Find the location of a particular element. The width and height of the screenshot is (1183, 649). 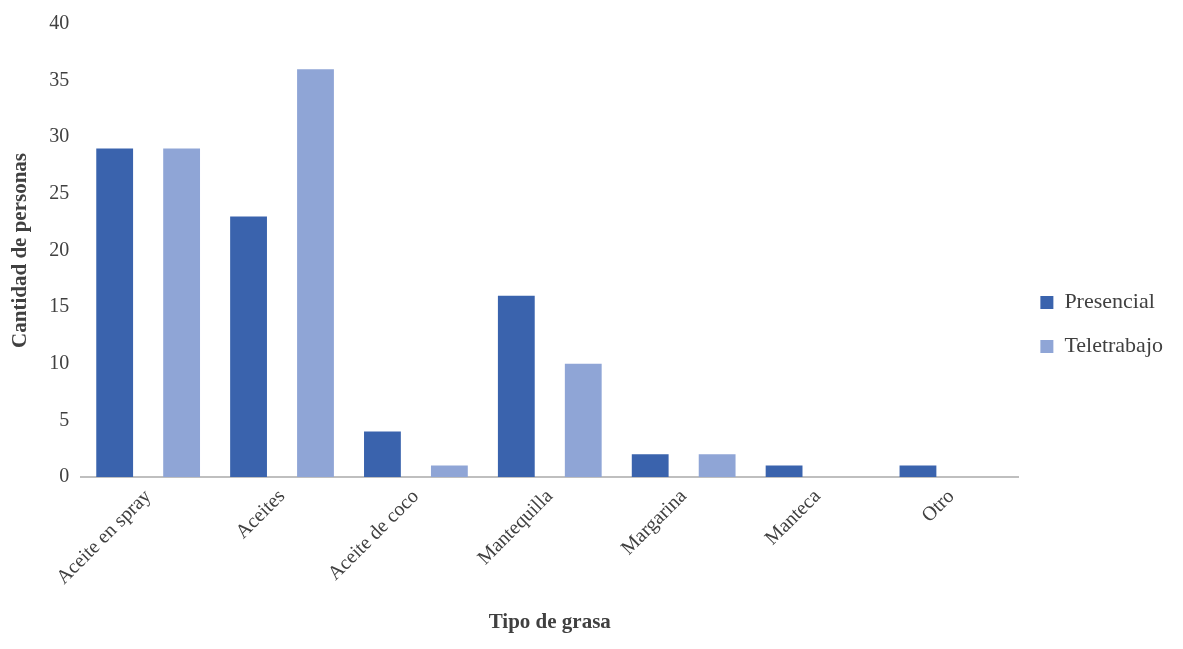

y-tick-label: 5 is located at coordinates (64, 418).